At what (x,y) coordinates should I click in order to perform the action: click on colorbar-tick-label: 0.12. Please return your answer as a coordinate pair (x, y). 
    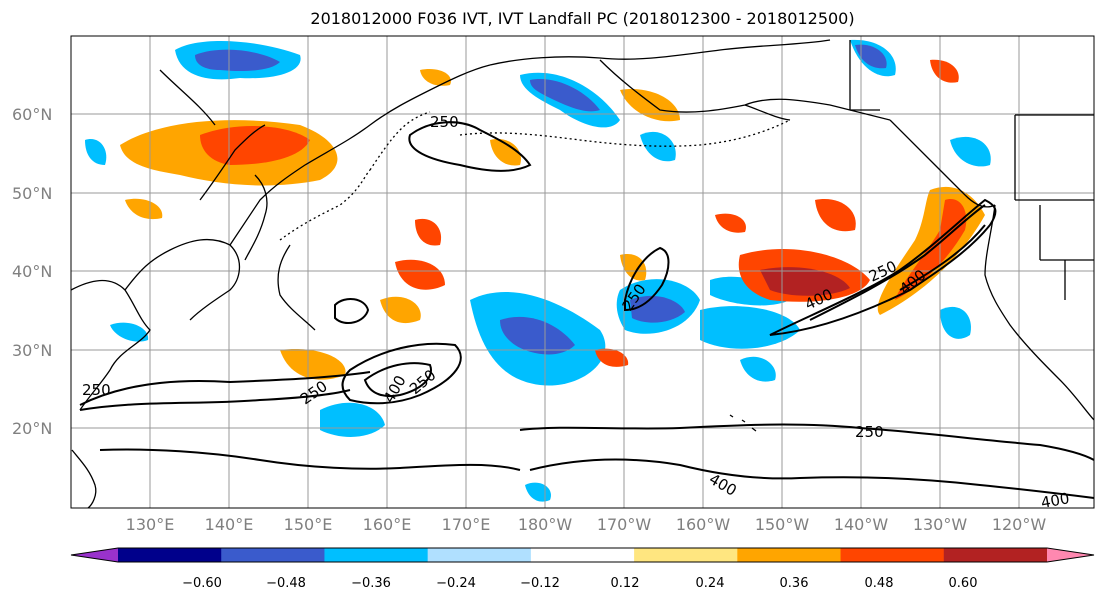
    Looking at the image, I should click on (625, 583).